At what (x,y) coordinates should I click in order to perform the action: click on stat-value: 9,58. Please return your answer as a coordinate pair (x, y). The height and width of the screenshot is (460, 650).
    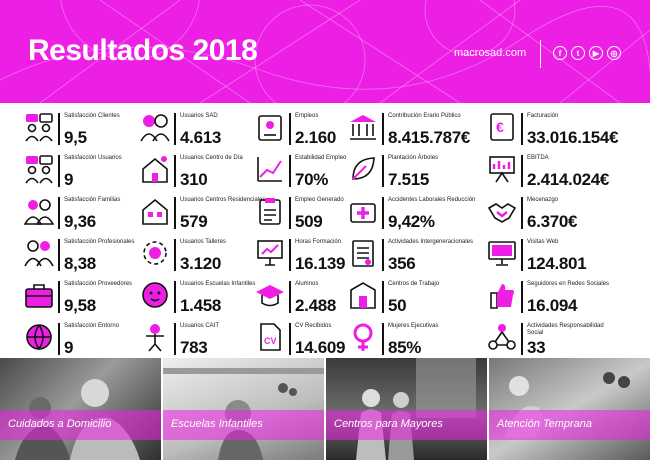
    Looking at the image, I should click on (80, 305).